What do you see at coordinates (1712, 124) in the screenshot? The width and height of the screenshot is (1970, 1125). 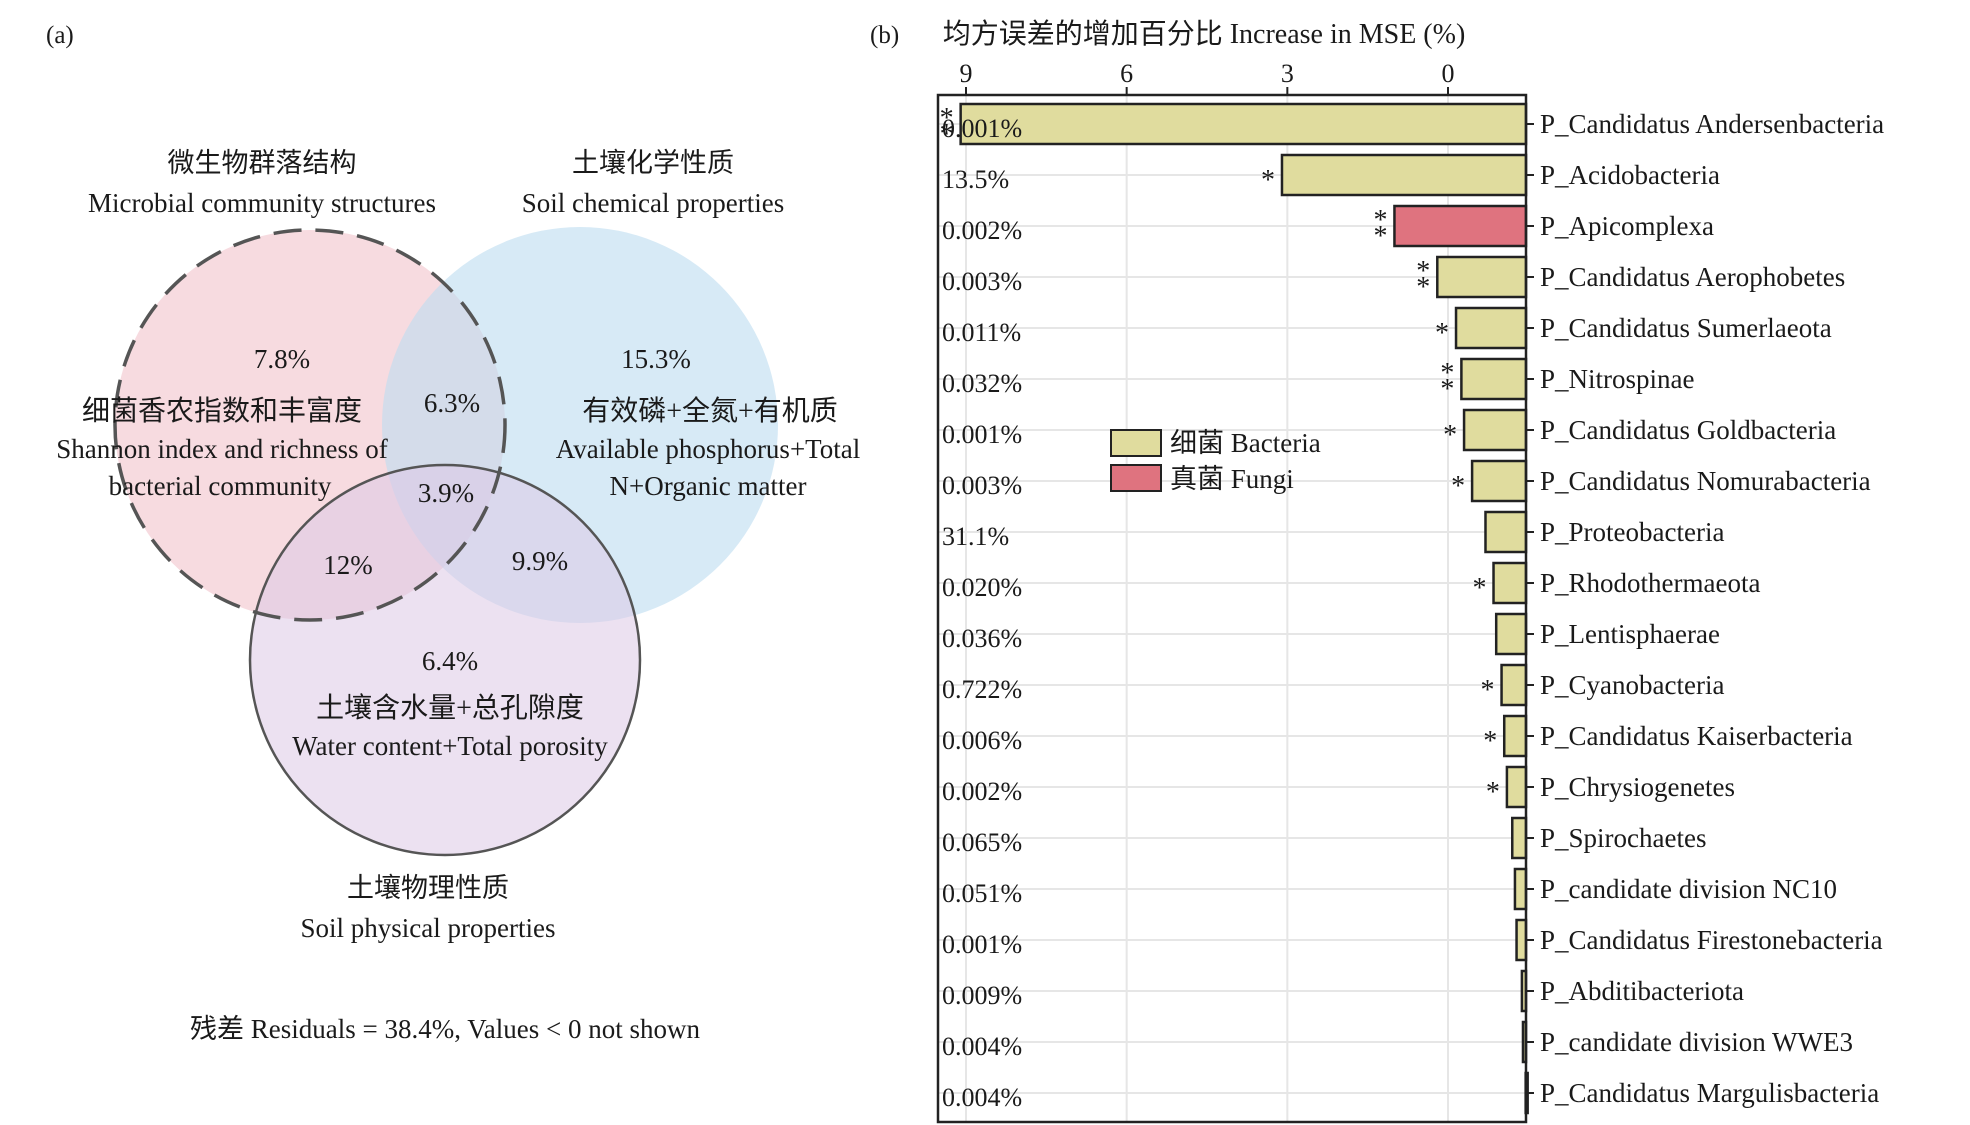 I see `category-label: P_Candidatus Andersenbacteria` at bounding box center [1712, 124].